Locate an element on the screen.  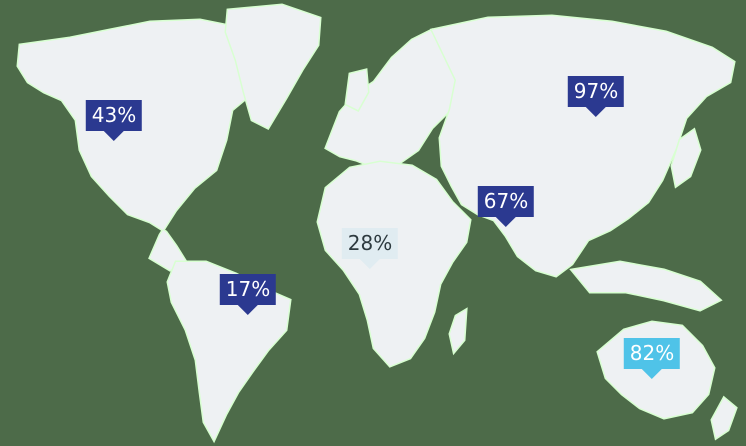
marker-russia: 97% is located at coordinates (596, 96).